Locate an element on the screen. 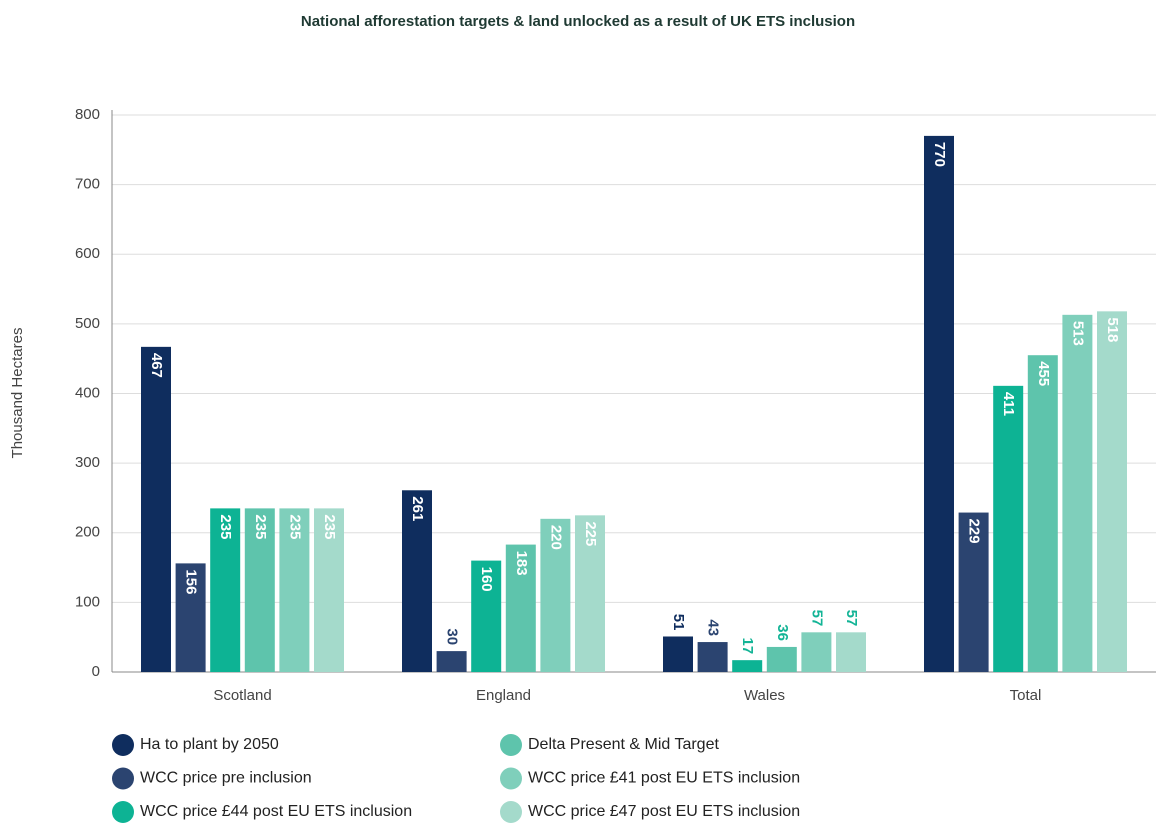 This screenshot has height=827, width=1156. data-label: 467 is located at coordinates (156, 365).